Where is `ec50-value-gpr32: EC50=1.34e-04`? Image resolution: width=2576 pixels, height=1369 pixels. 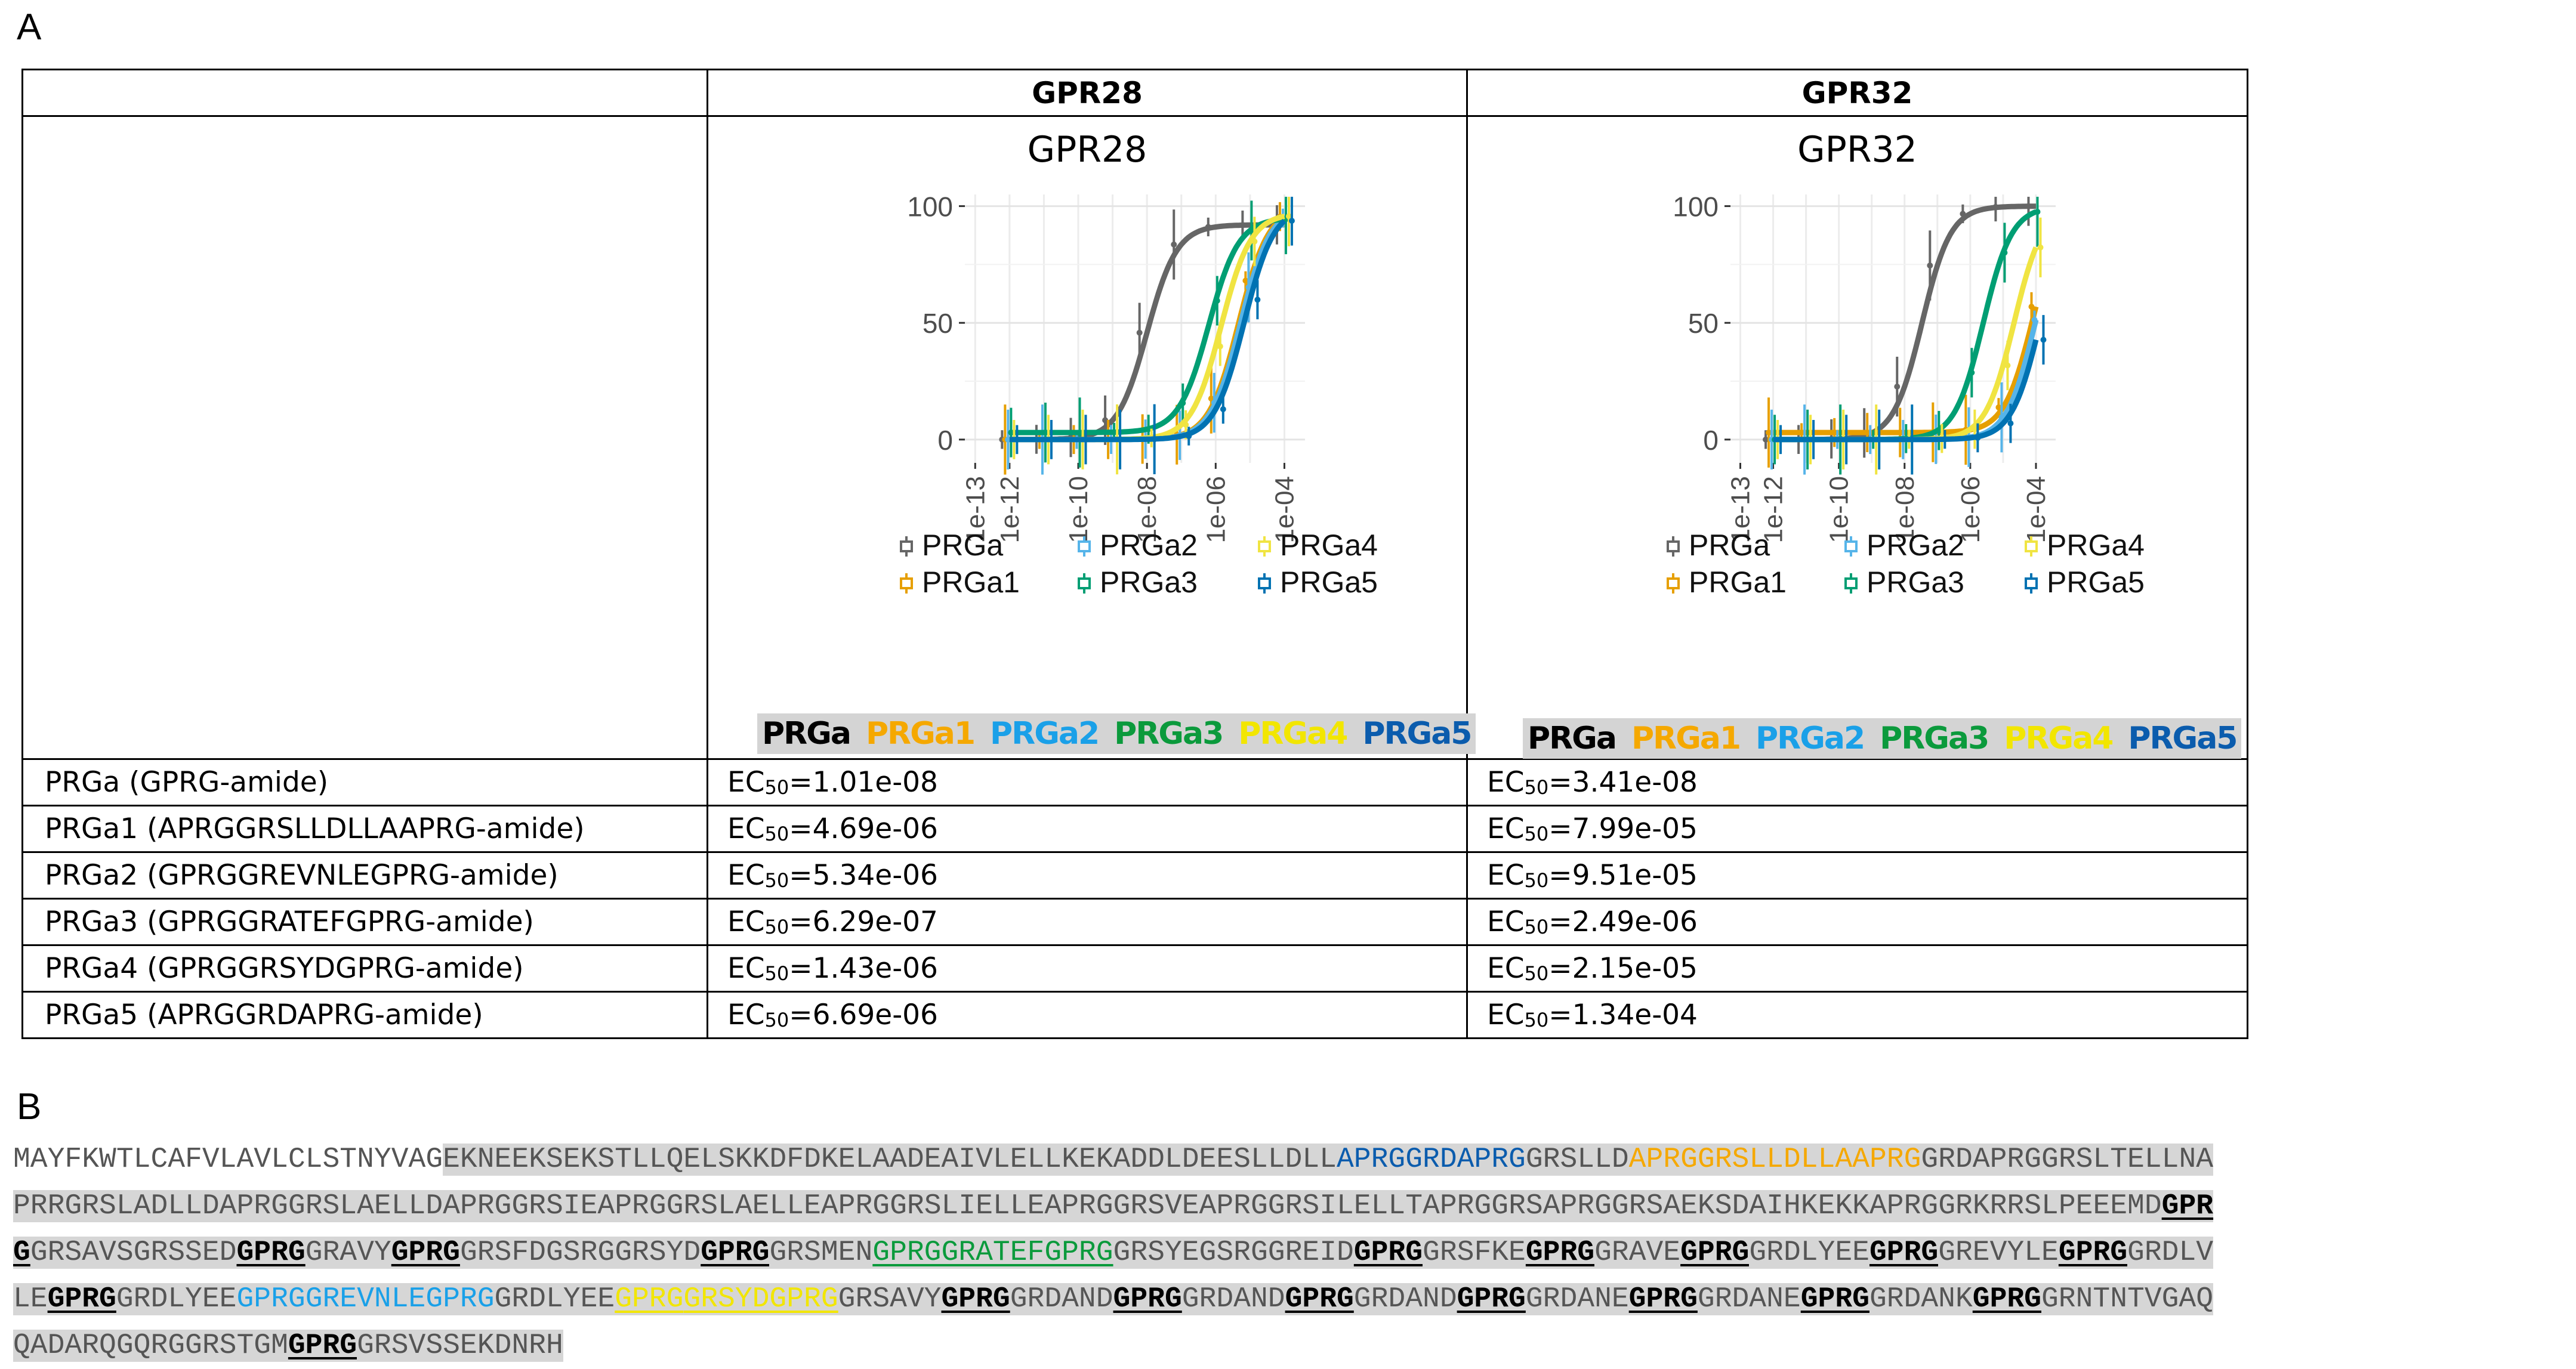 ec50-value-gpr32: EC50=1.34e-04 is located at coordinates (1857, 1015).